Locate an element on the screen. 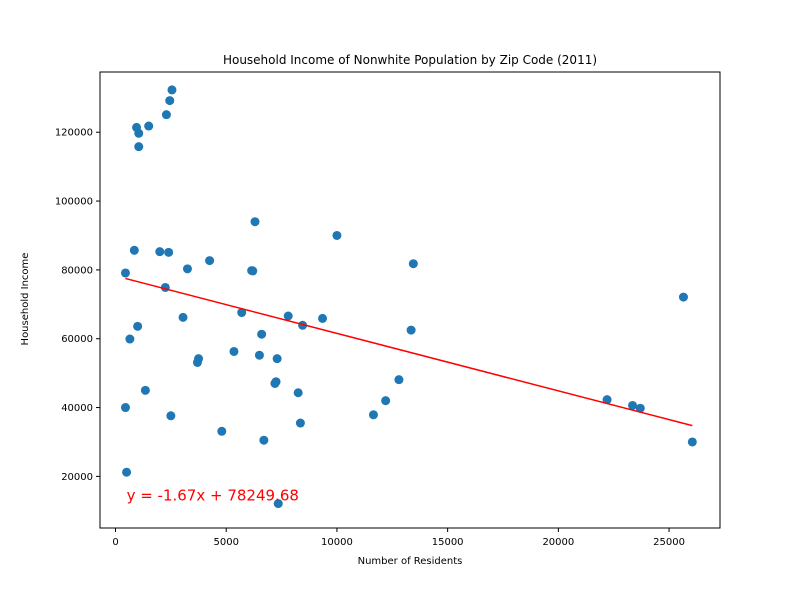  x-tick-label: 15000 is located at coordinates (448, 542).